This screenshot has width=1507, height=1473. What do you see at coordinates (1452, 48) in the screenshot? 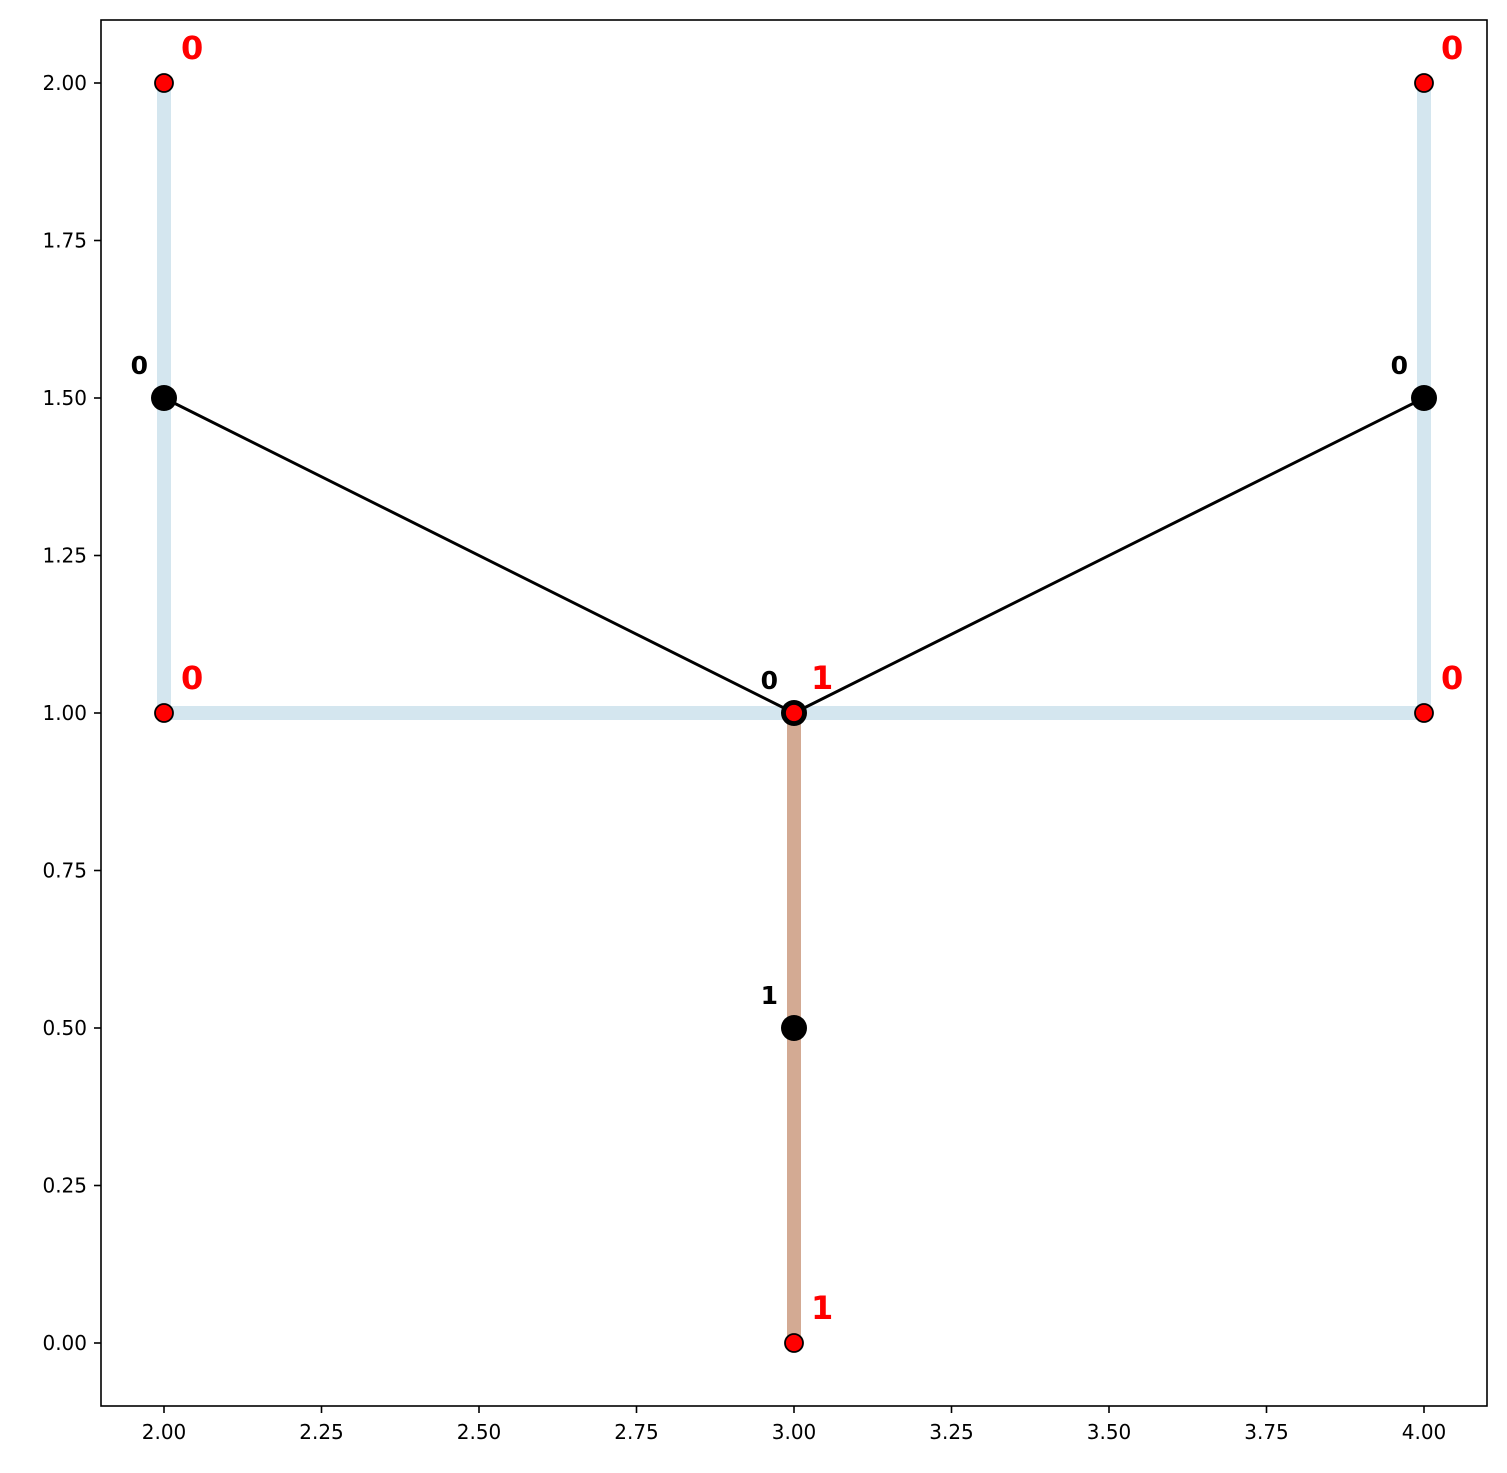
I see `red-point-label-1: 0` at bounding box center [1452, 48].